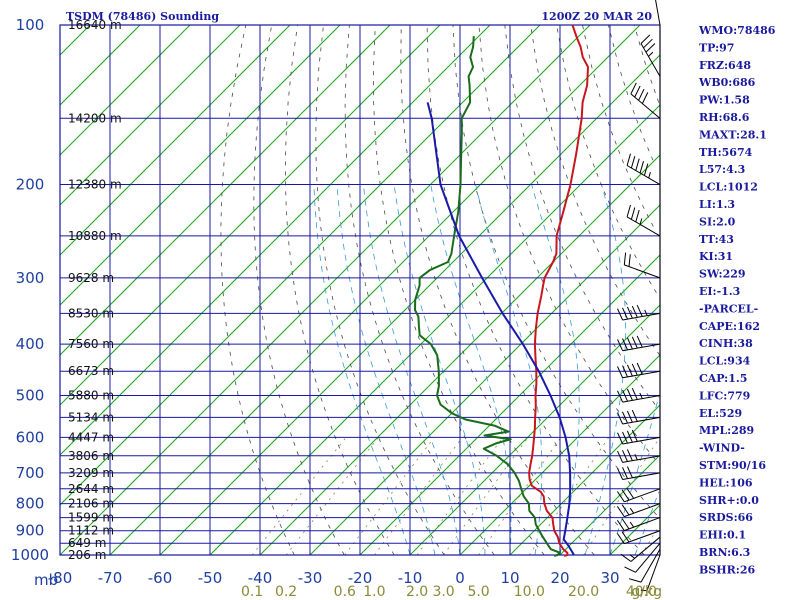 This screenshot has width=800, height=600. I want to click on height-label: 7560 m, so click(91, 344).